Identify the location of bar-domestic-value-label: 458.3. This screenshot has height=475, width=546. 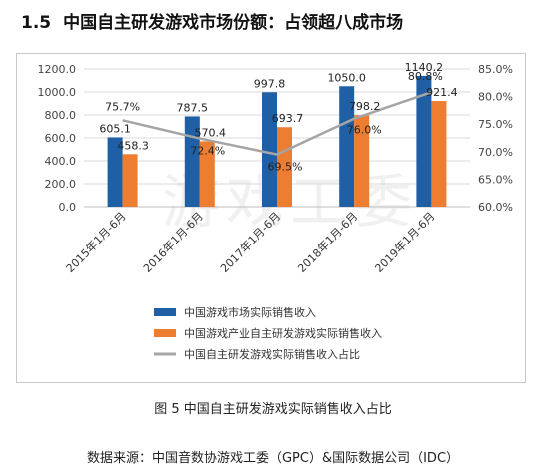
(133, 145).